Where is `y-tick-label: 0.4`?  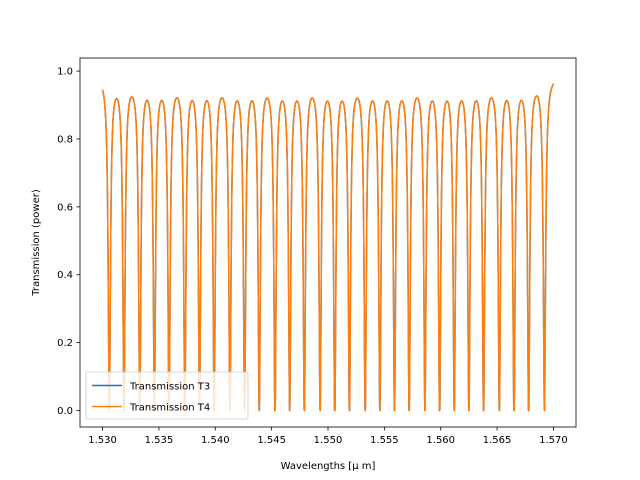 y-tick-label: 0.4 is located at coordinates (65, 275).